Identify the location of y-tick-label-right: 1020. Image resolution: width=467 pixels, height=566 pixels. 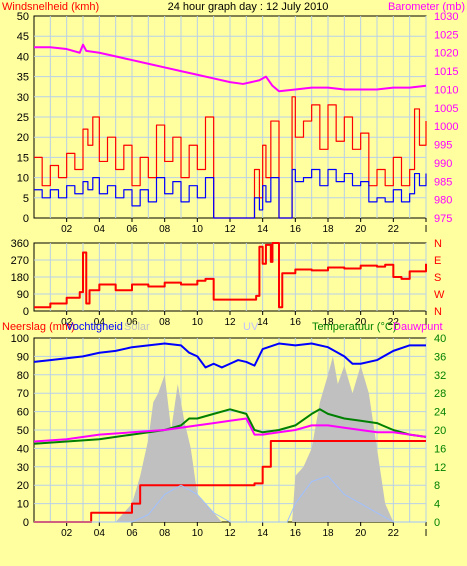
(446, 54).